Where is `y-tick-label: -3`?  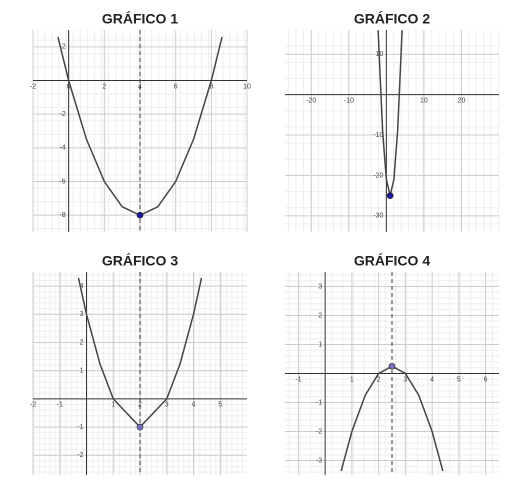 y-tick-label: -3 is located at coordinates (319, 460).